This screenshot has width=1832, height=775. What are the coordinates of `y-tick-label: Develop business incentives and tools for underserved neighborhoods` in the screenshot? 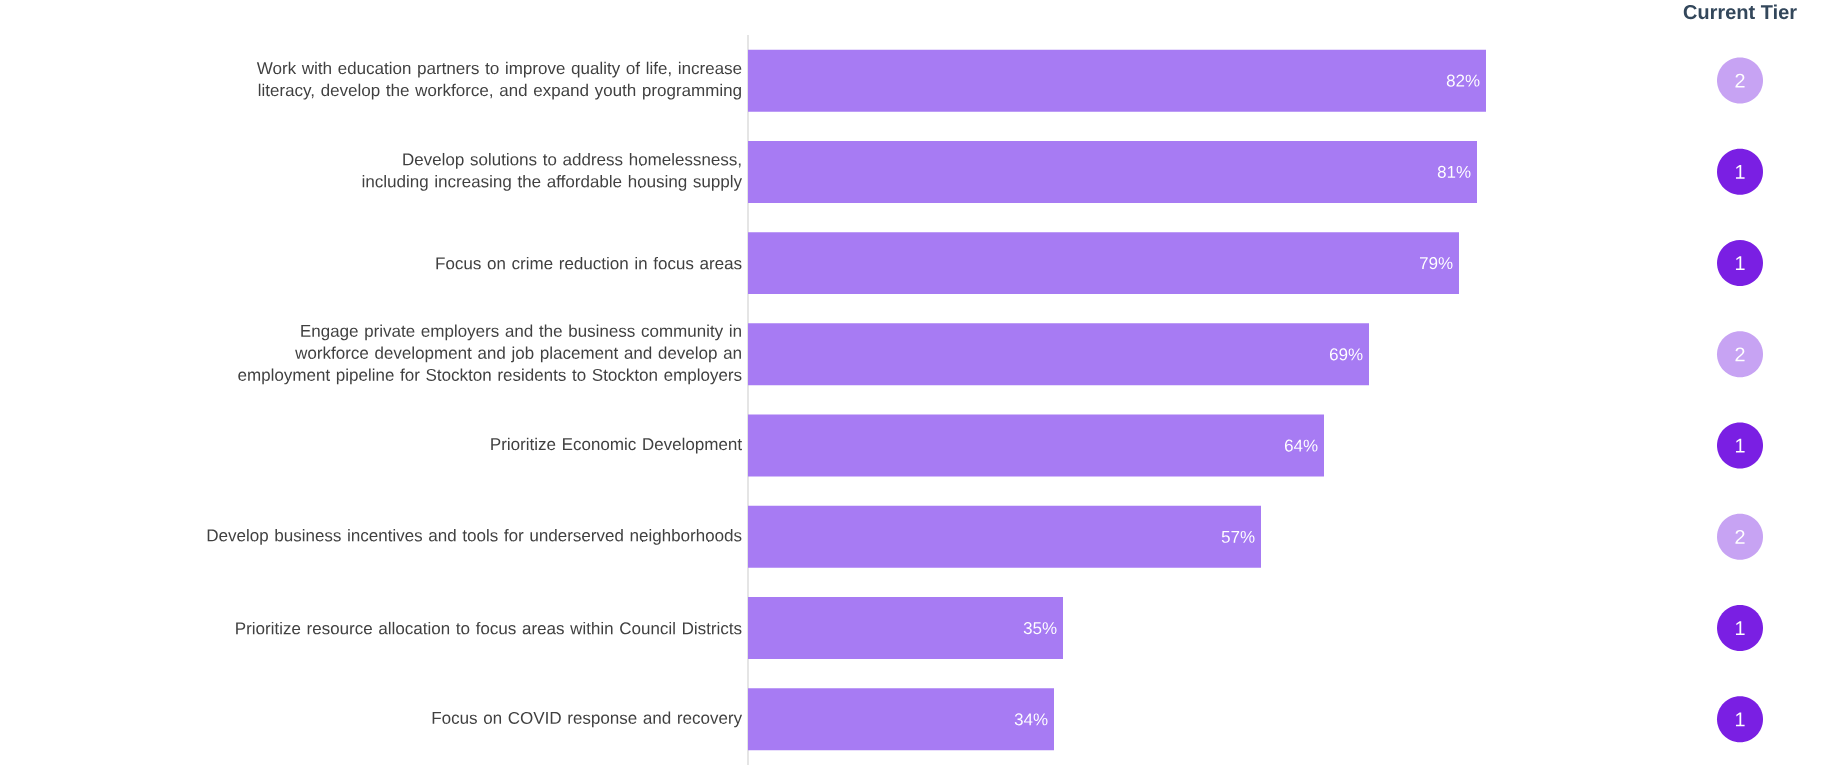 It's located at (474, 536).